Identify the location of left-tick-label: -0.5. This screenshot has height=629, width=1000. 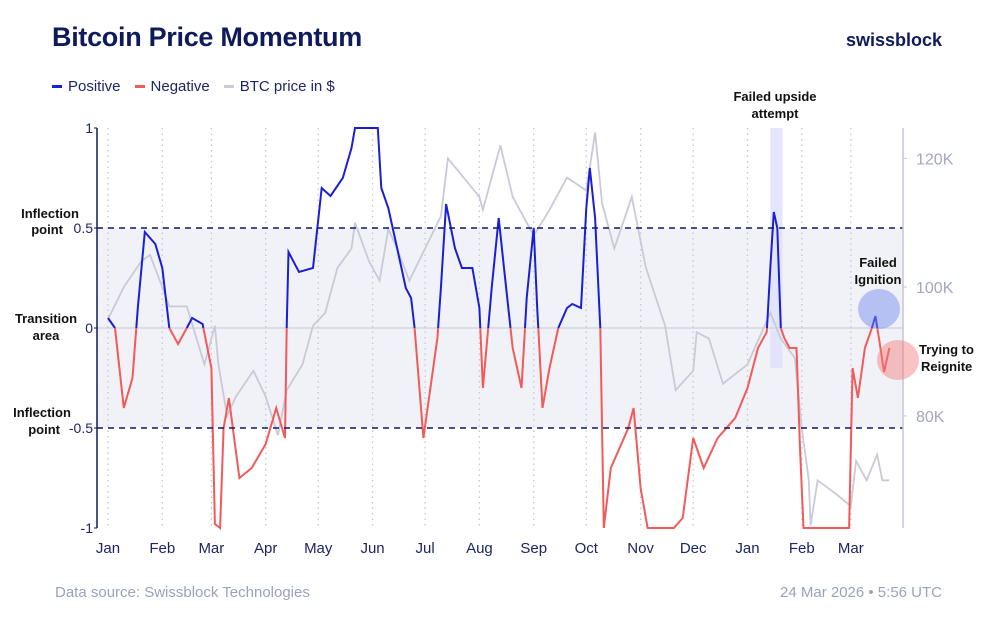
(81, 428).